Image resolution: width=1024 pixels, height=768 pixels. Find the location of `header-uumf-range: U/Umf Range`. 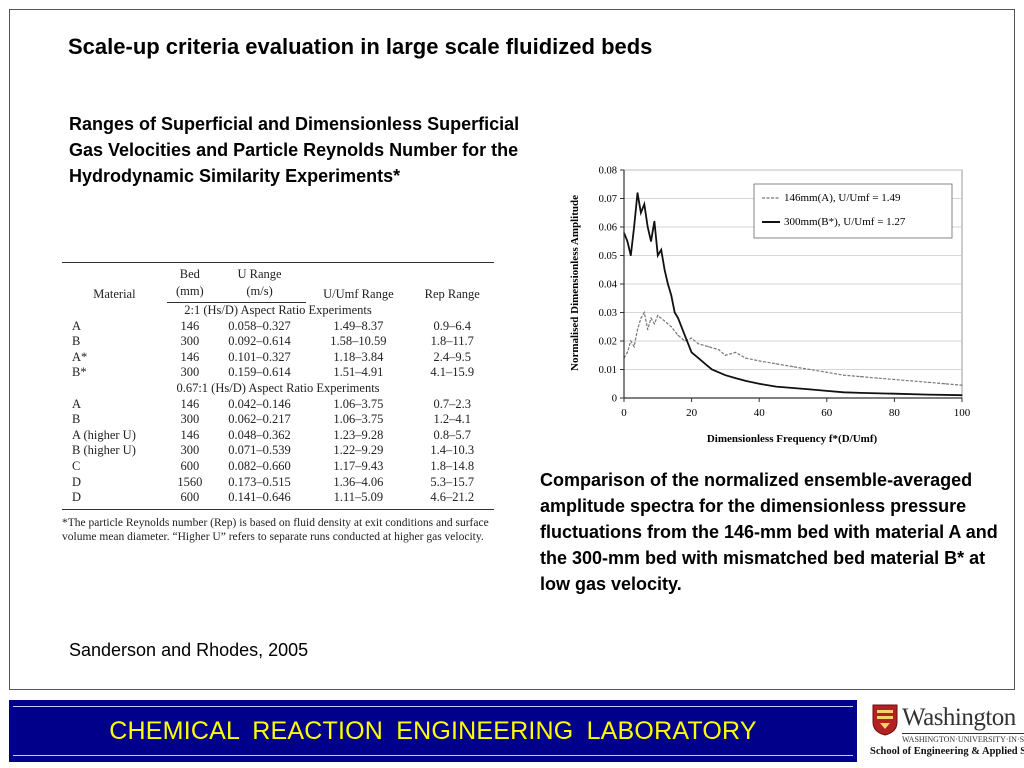

header-uumf-range: U/Umf Range is located at coordinates (358, 282).